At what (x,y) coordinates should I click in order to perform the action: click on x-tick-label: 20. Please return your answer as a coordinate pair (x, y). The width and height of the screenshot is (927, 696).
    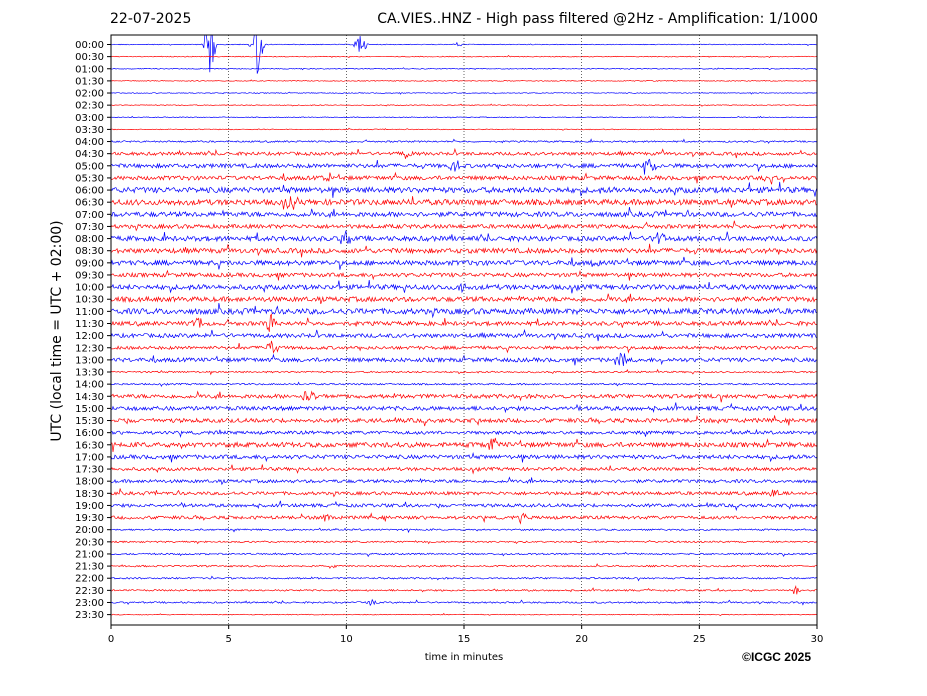
    Looking at the image, I should click on (581, 639).